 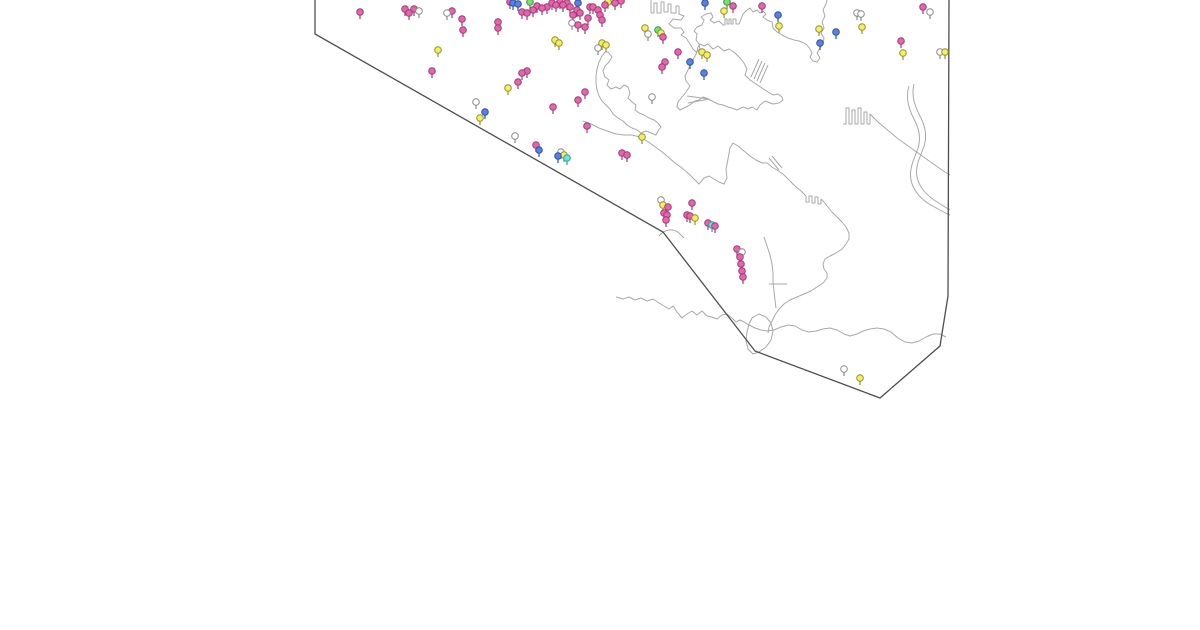 What do you see at coordinates (567, 159) in the screenshot?
I see `map-pin-cyan` at bounding box center [567, 159].